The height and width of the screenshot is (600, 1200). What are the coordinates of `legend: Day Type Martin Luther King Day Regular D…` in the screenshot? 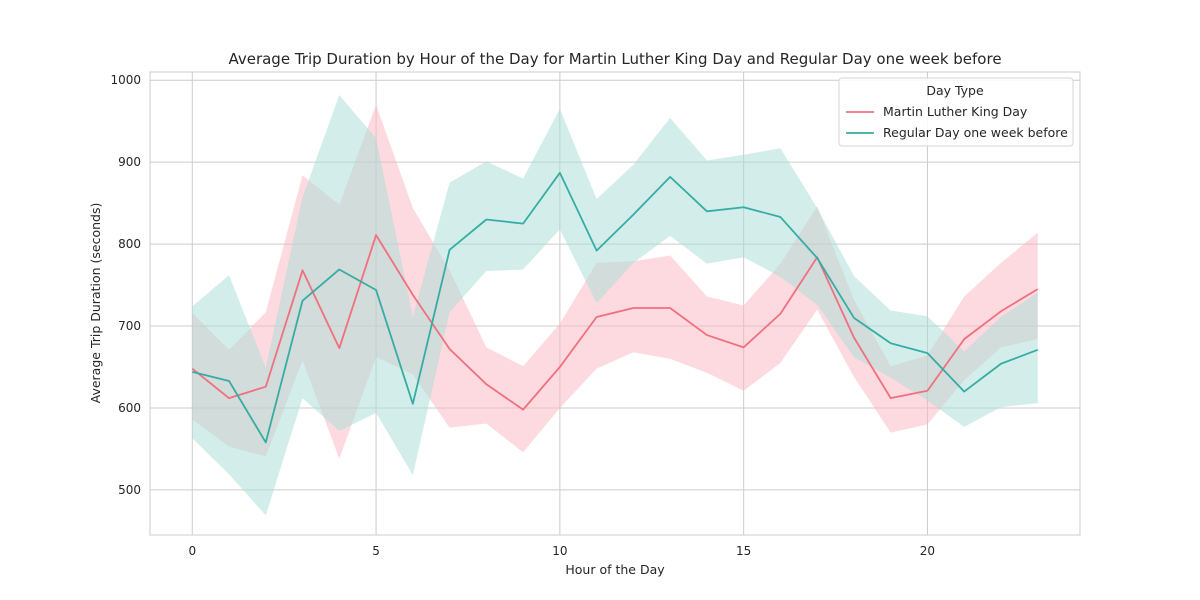 It's located at (956, 112).